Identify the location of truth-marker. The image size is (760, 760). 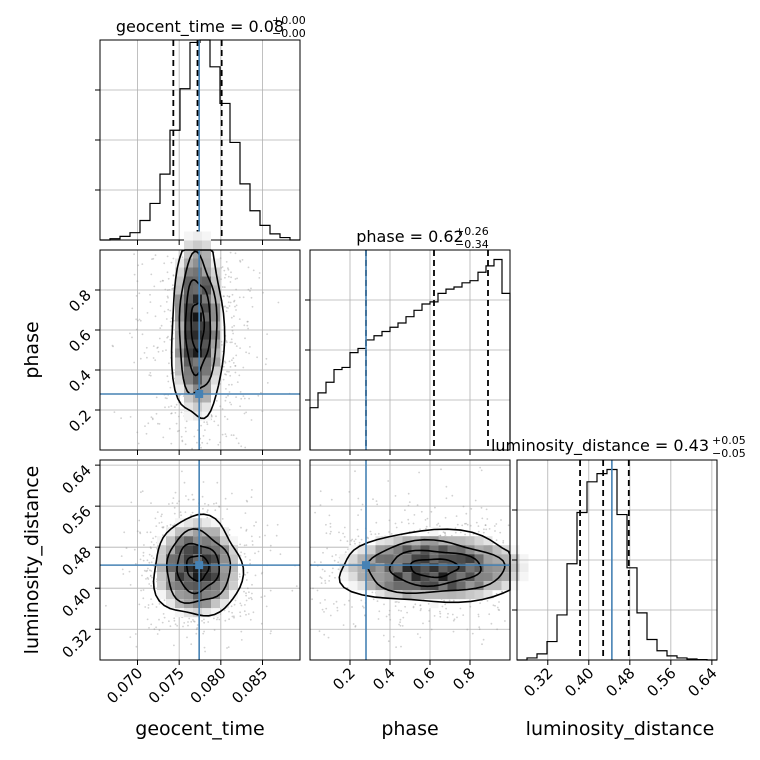
(199, 565).